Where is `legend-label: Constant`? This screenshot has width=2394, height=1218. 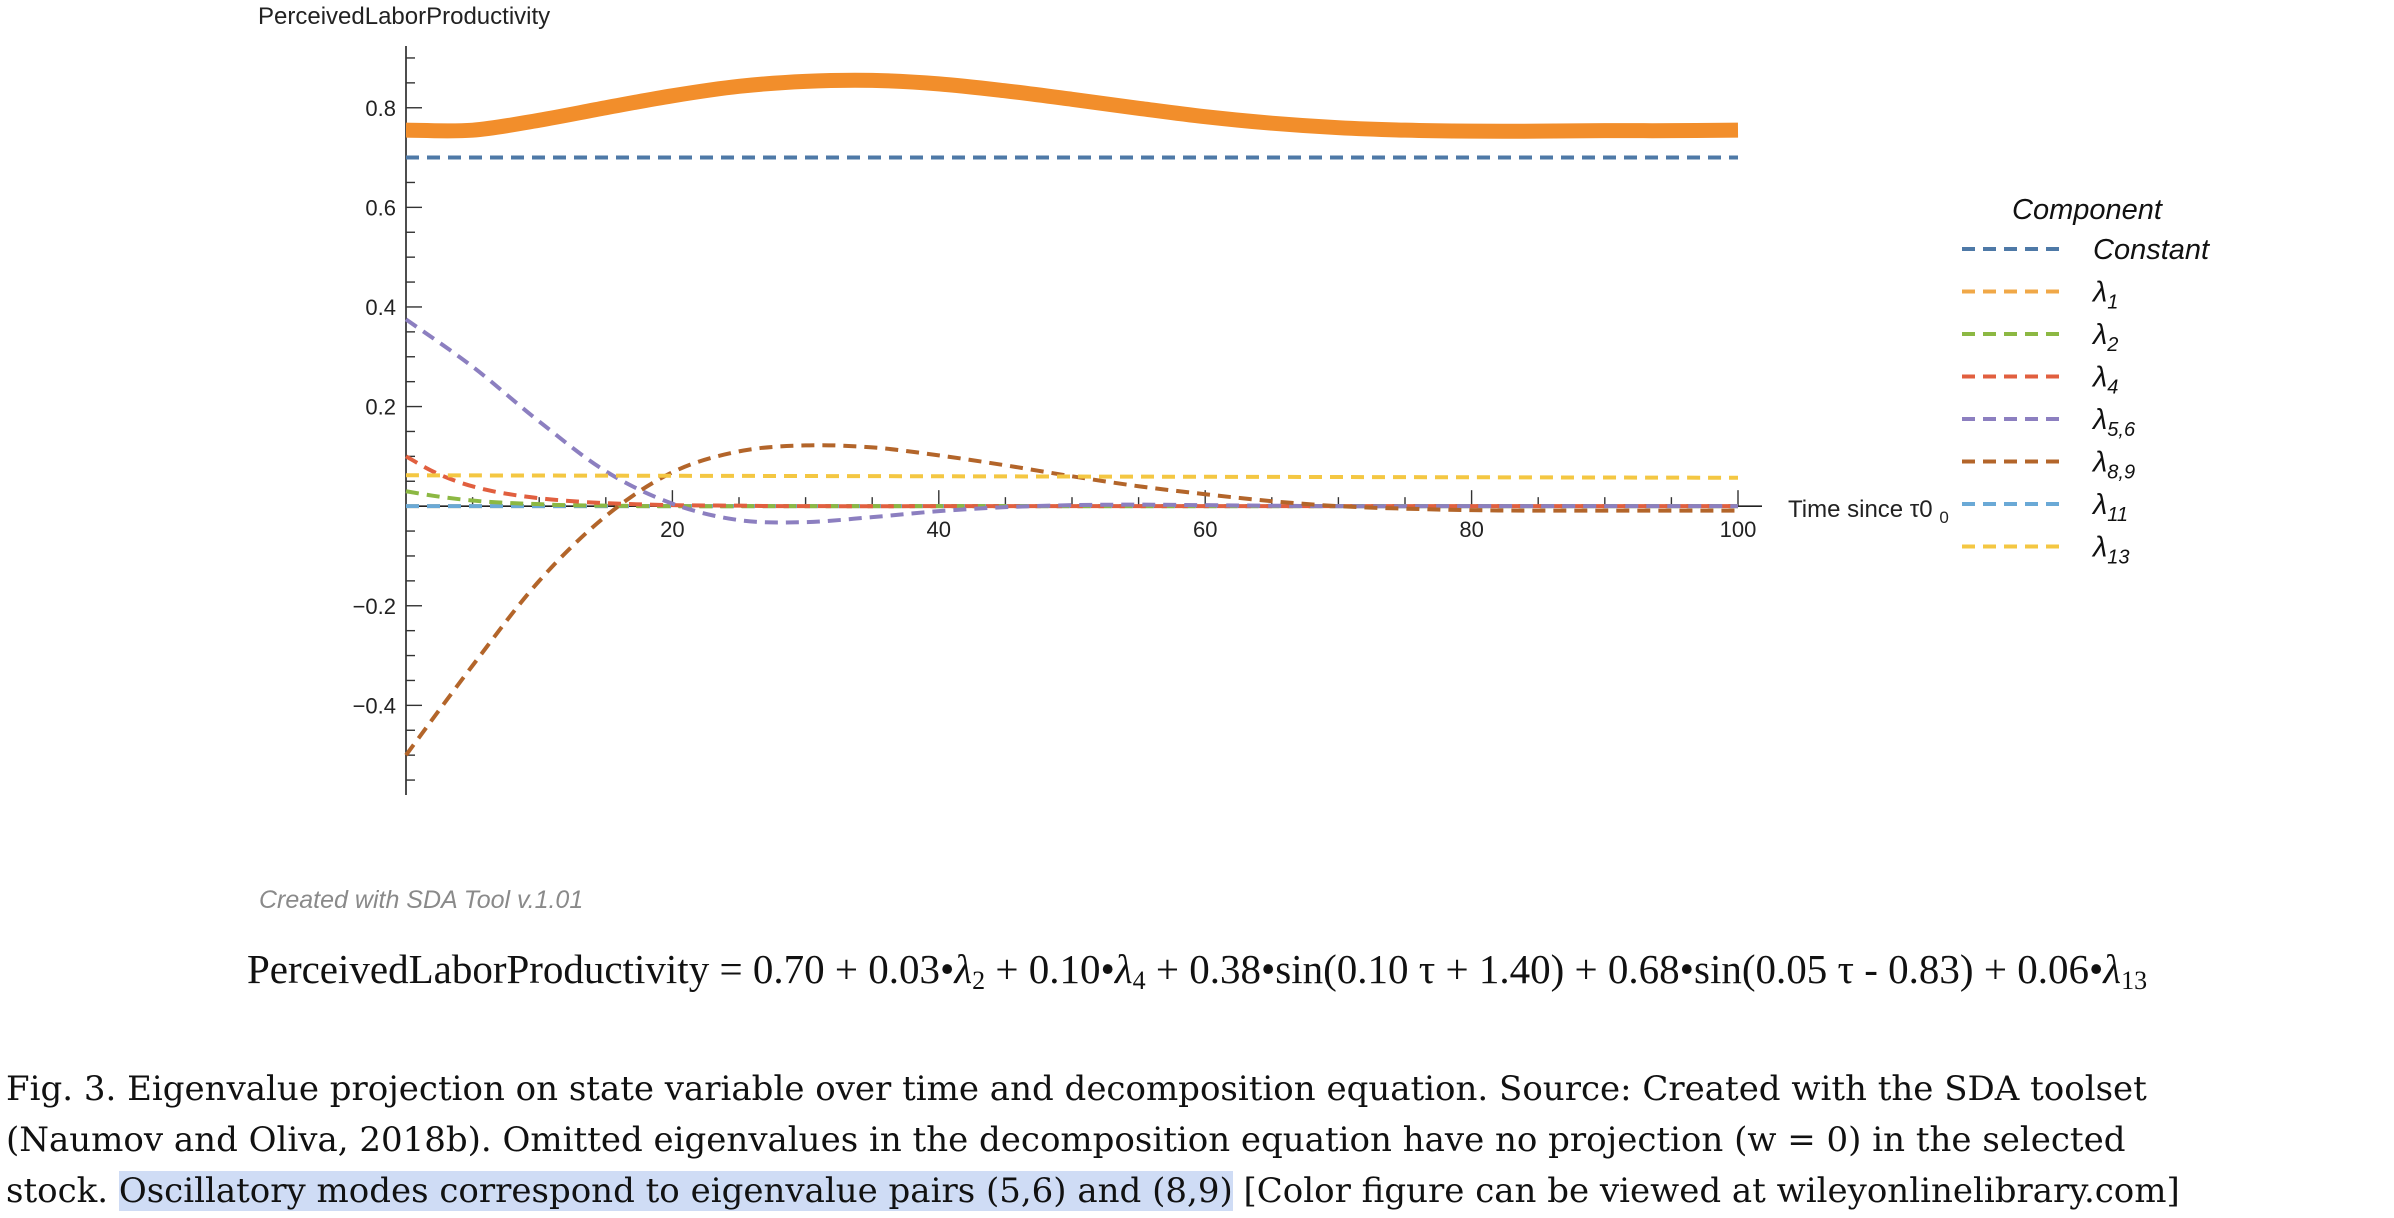
legend-label: Constant is located at coordinates (2152, 250).